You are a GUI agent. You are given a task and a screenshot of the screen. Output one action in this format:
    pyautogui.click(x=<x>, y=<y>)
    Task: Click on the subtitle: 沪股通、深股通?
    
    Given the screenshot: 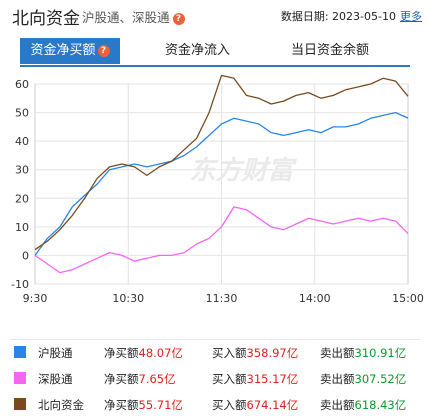 What is the action you would take?
    pyautogui.click(x=133, y=16)
    